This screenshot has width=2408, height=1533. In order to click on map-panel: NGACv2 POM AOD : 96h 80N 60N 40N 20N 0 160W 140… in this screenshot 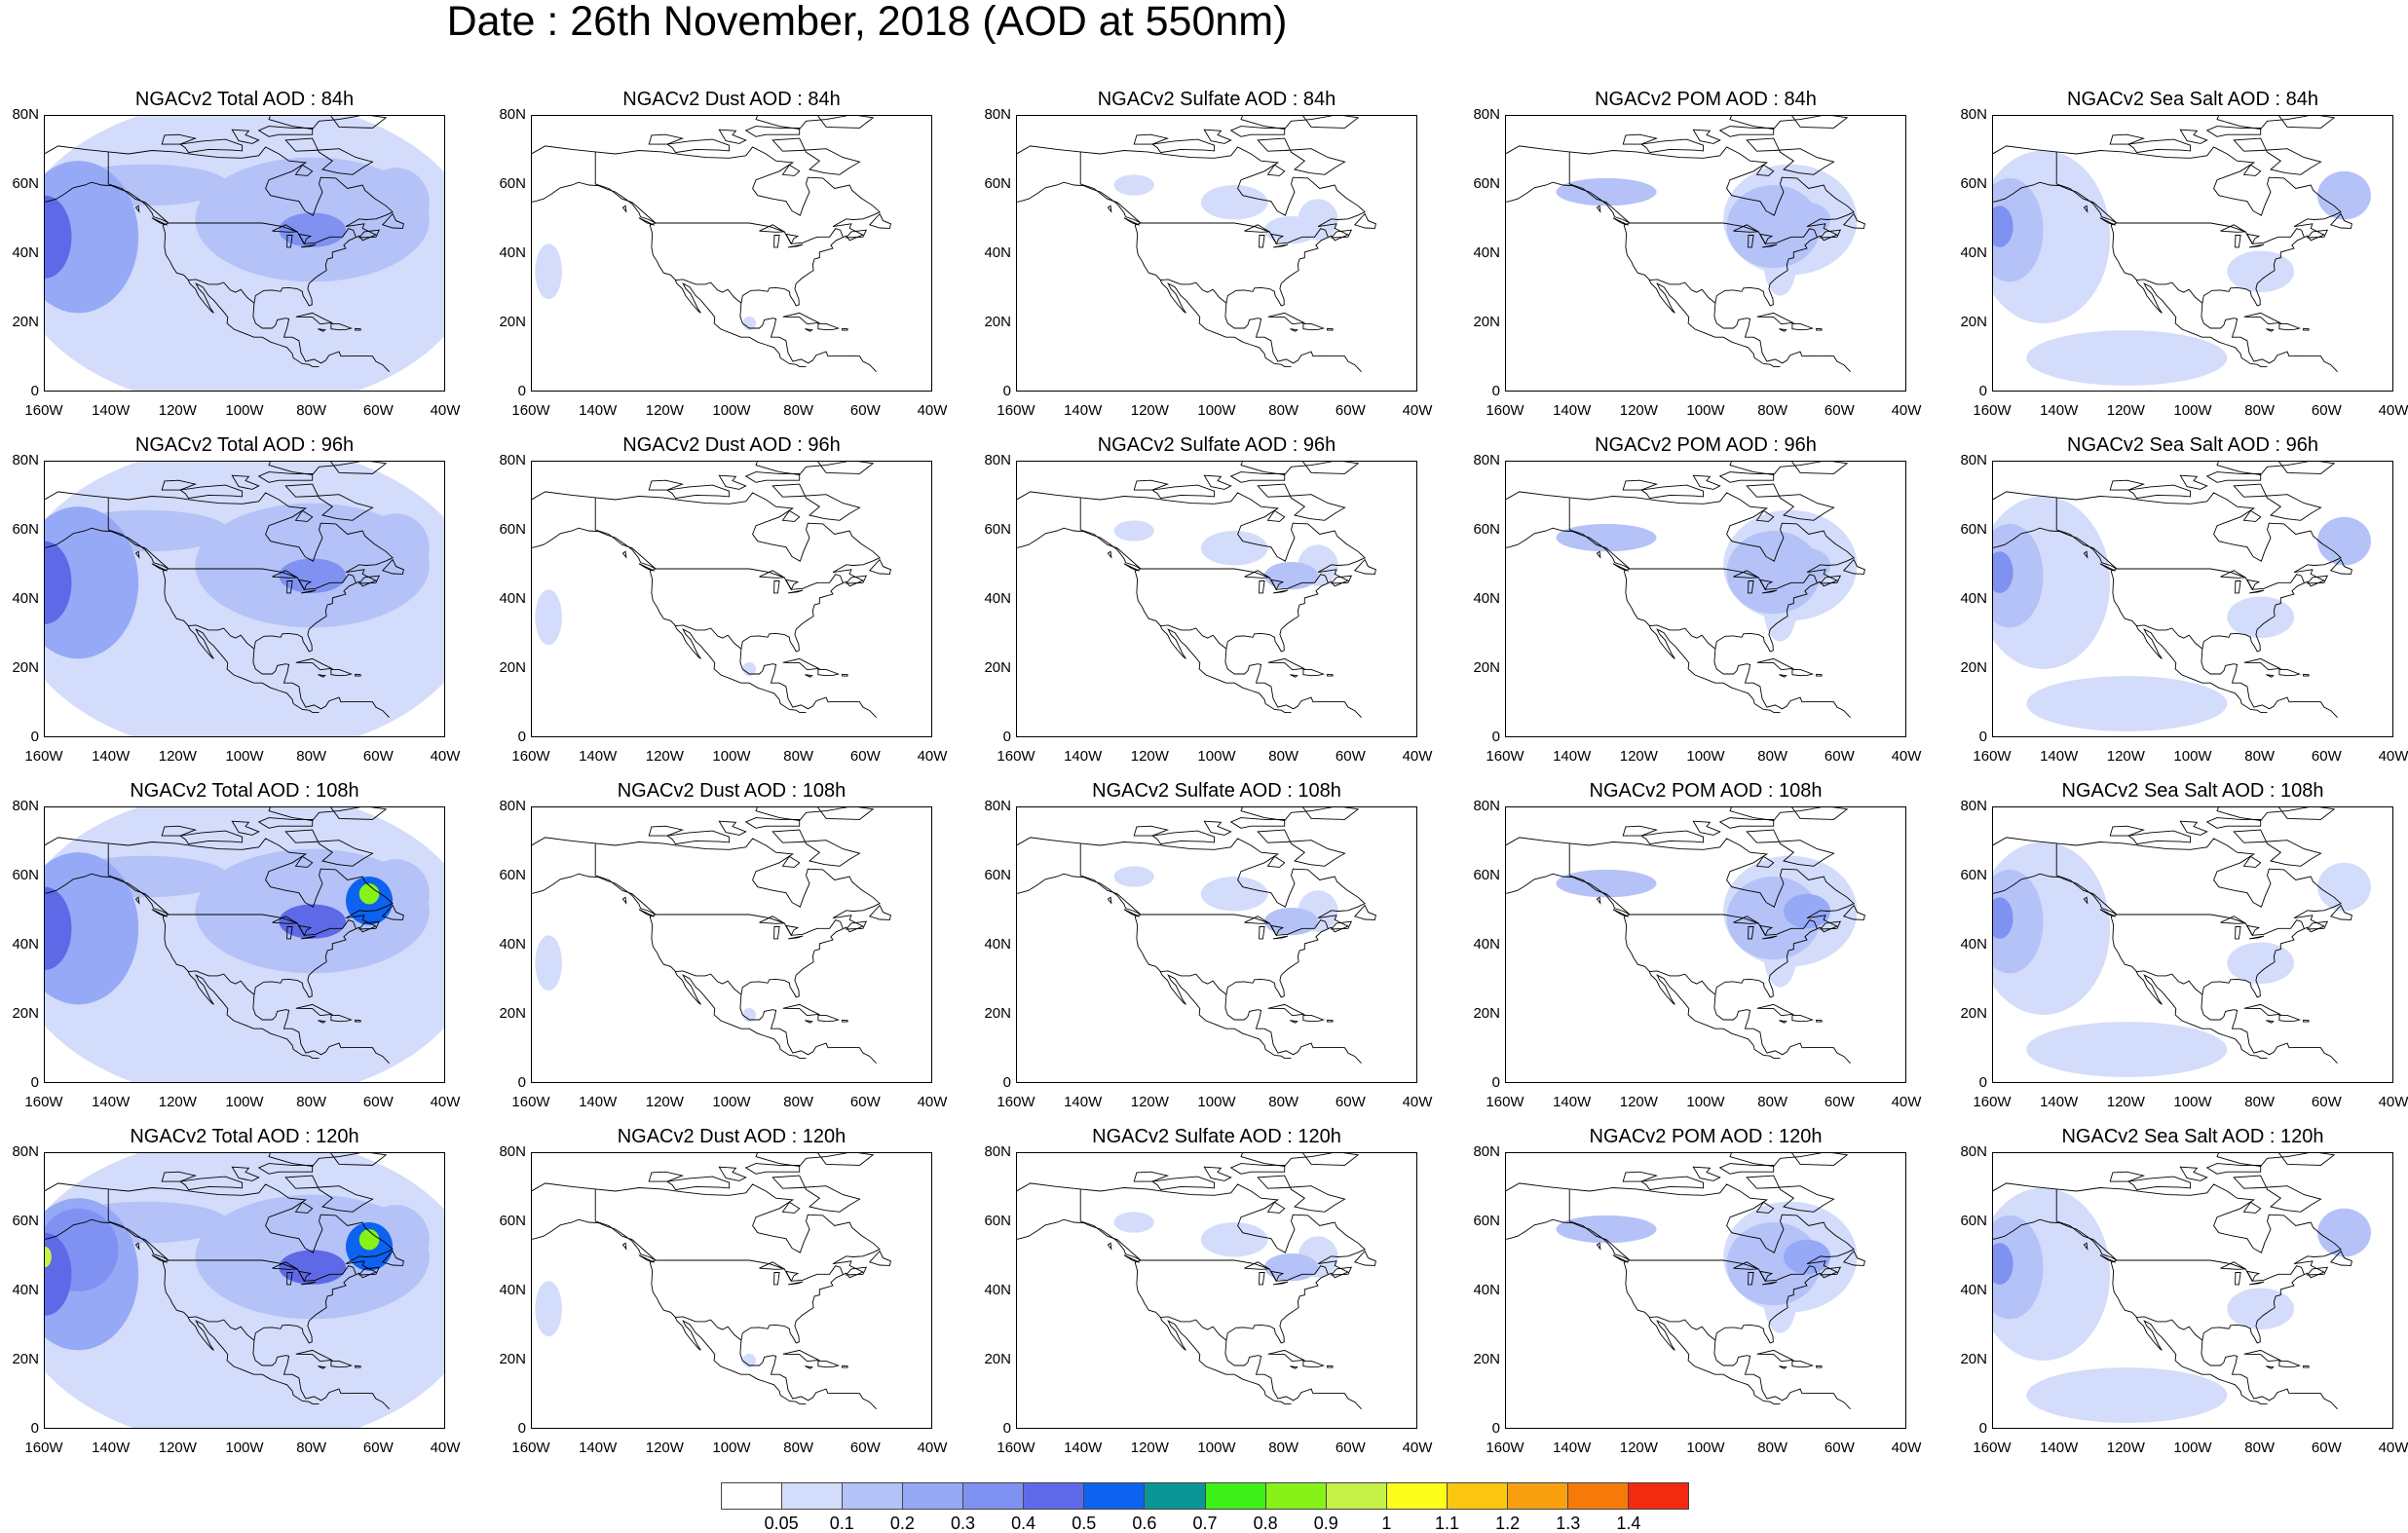, I will do `click(1714, 614)`.